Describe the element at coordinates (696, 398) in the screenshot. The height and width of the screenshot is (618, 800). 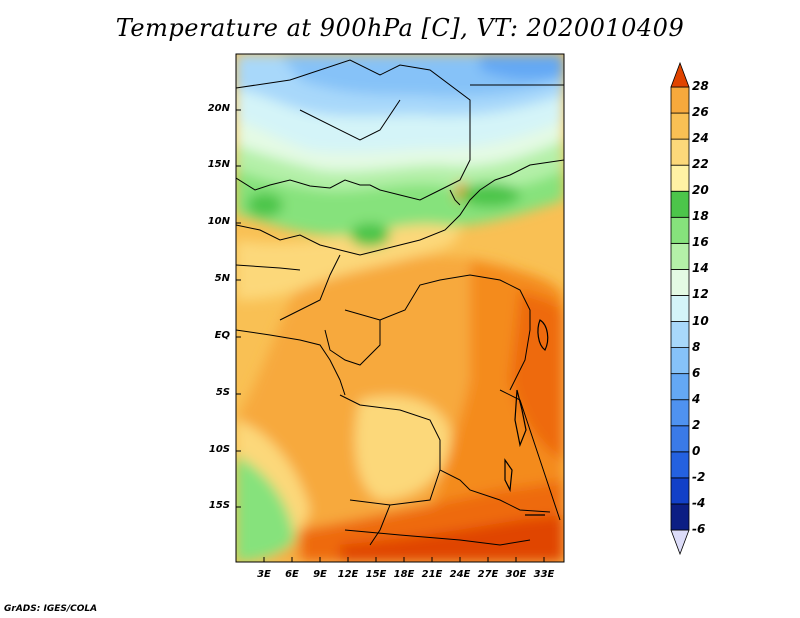
I see `colorbar-label: 4` at that location.